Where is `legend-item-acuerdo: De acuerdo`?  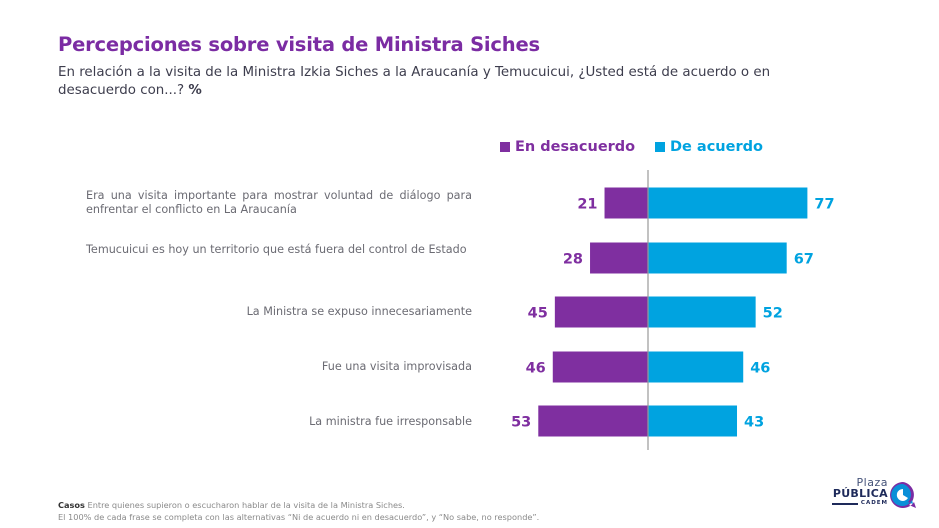 legend-item-acuerdo: De acuerdo is located at coordinates (709, 147).